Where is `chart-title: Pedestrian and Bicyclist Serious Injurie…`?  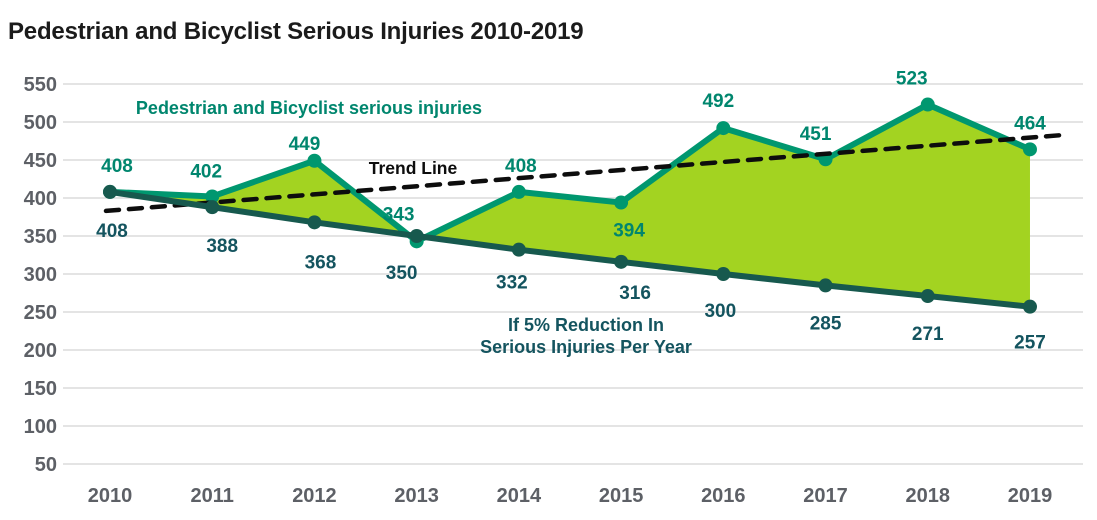 chart-title: Pedestrian and Bicyclist Serious Injurie… is located at coordinates (296, 31).